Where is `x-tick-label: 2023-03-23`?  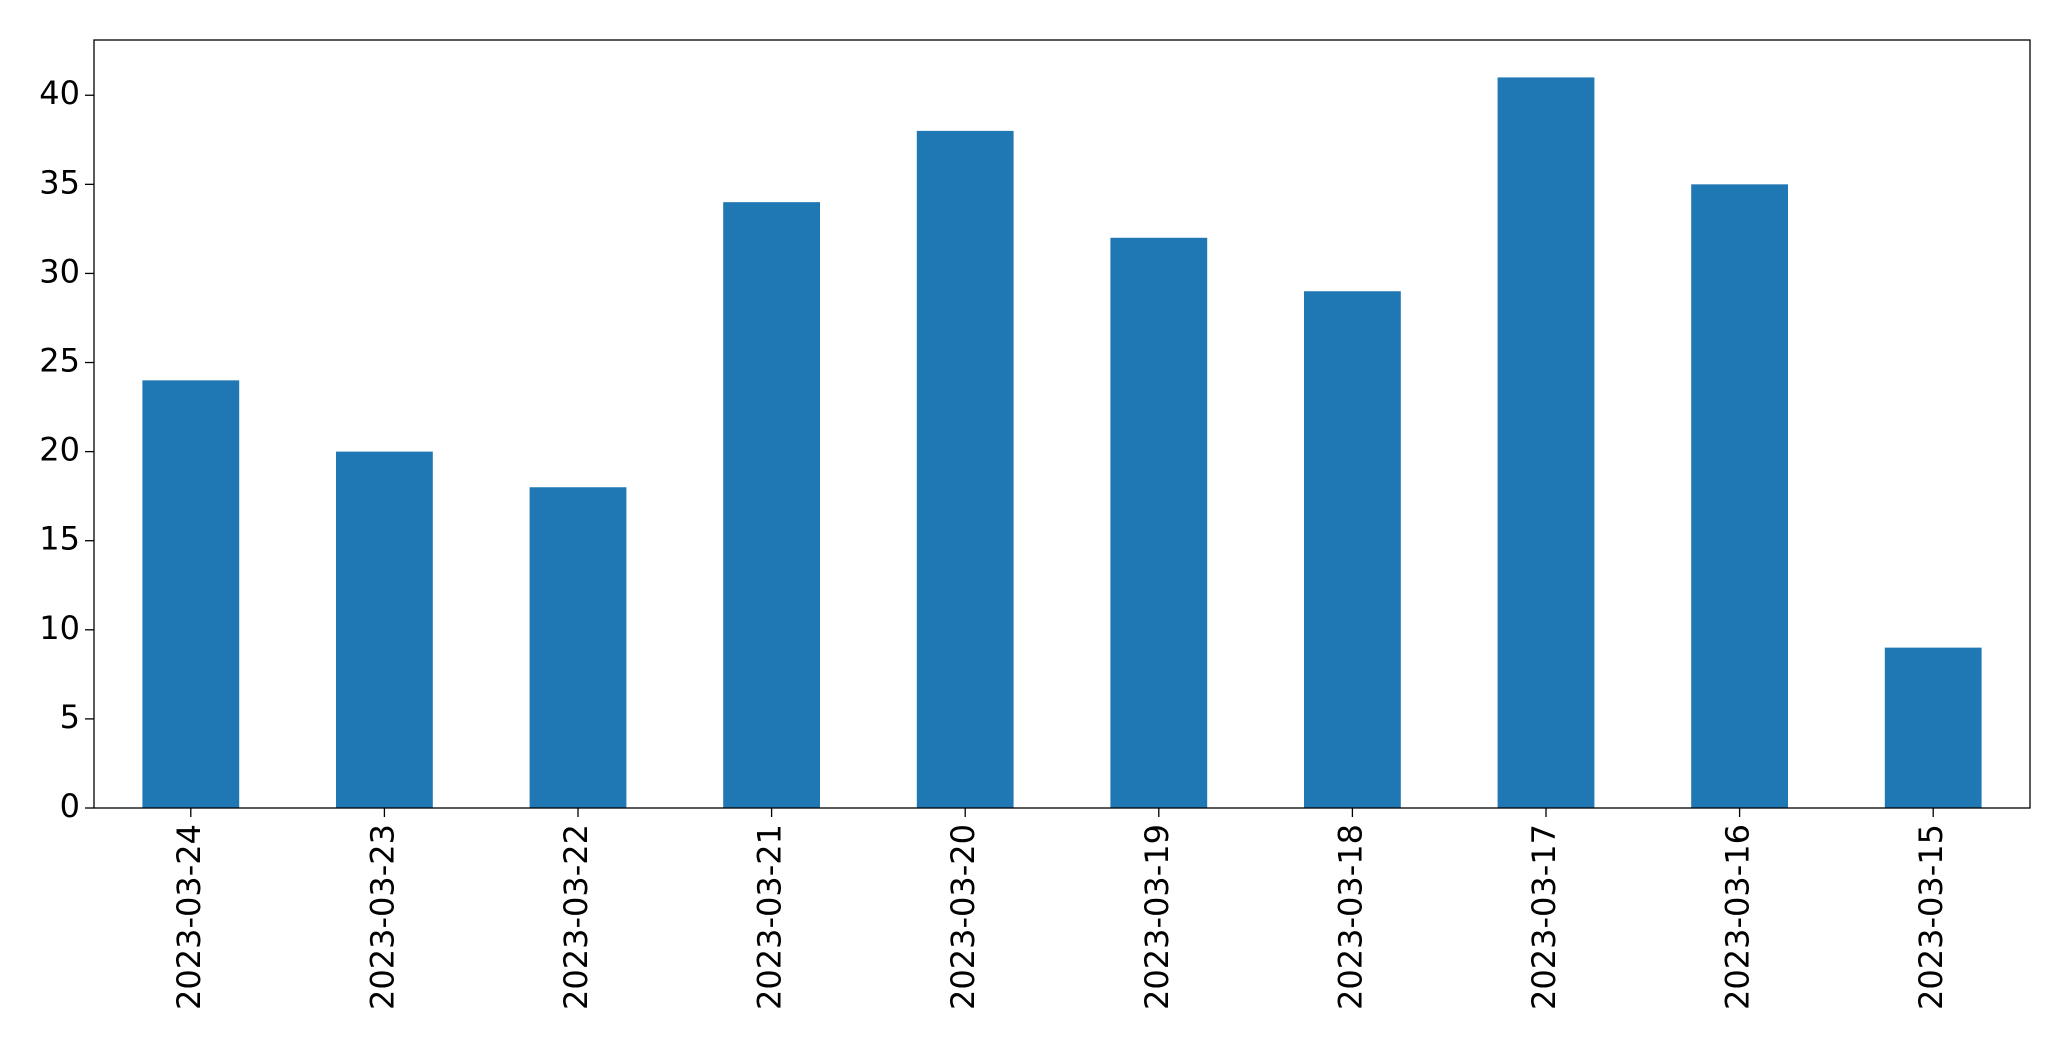
x-tick-label: 2023-03-23 is located at coordinates (382, 917).